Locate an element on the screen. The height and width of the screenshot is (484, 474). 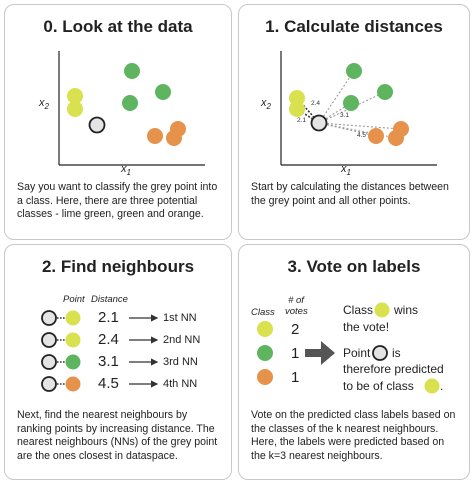
distance-label: 4.5 is located at coordinates (362, 135).